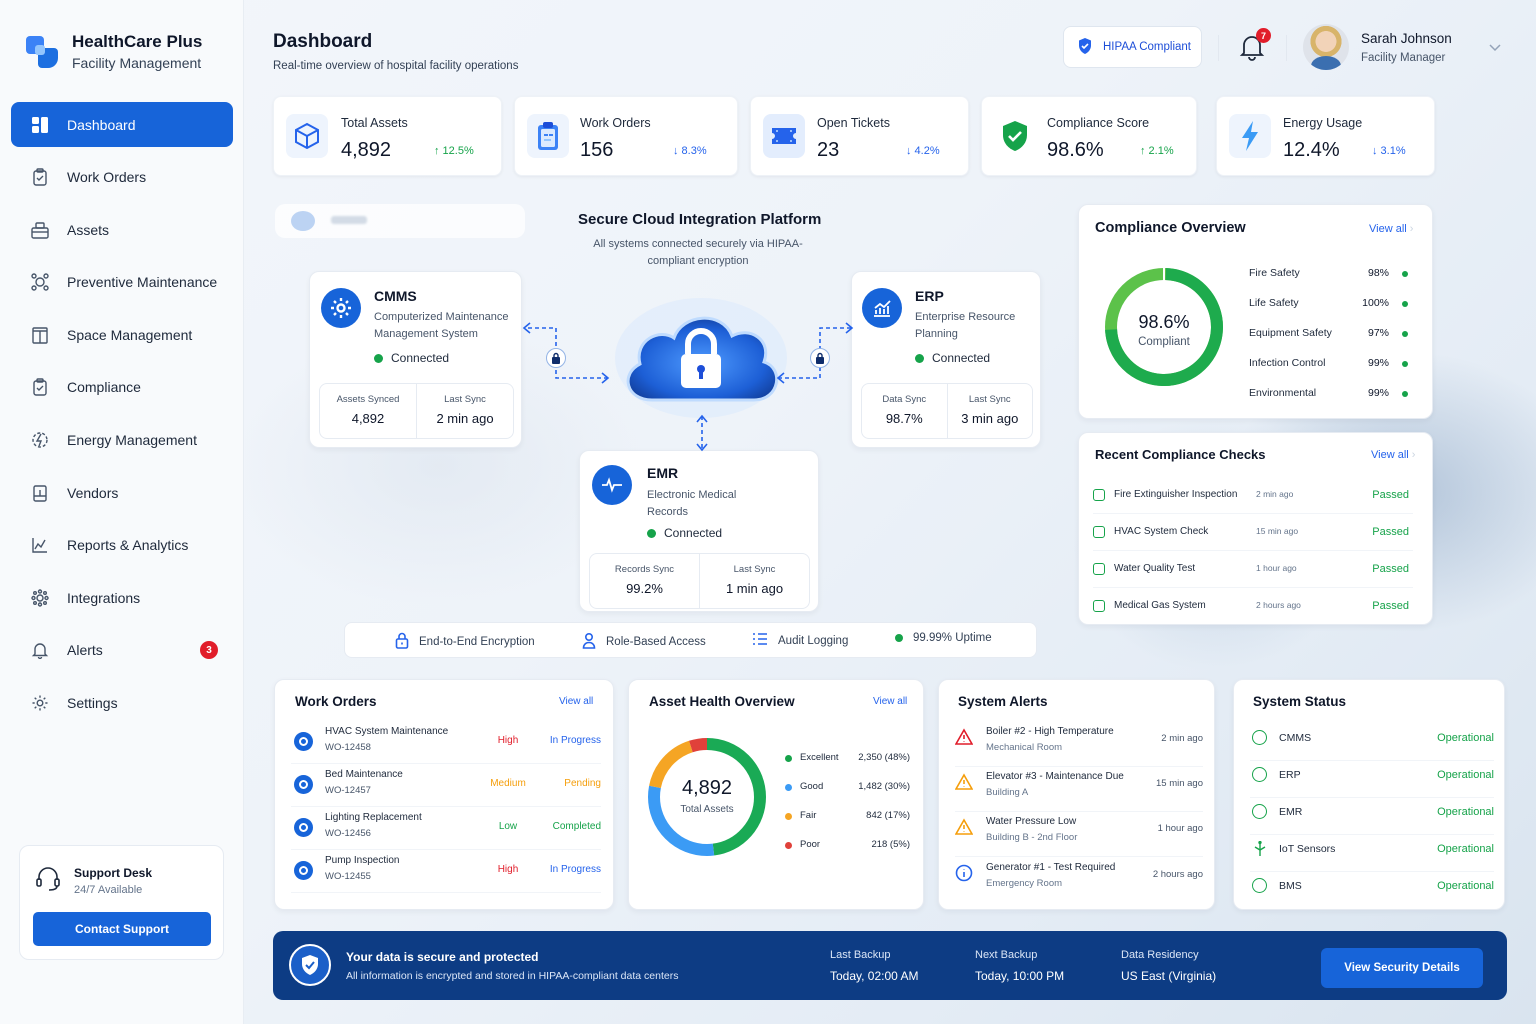 Image resolution: width=1536 pixels, height=1024 pixels. Describe the element at coordinates (947, 411) in the screenshot. I see `system-stats: Data Sync 98.7% Last Sync 3 min ago` at that location.